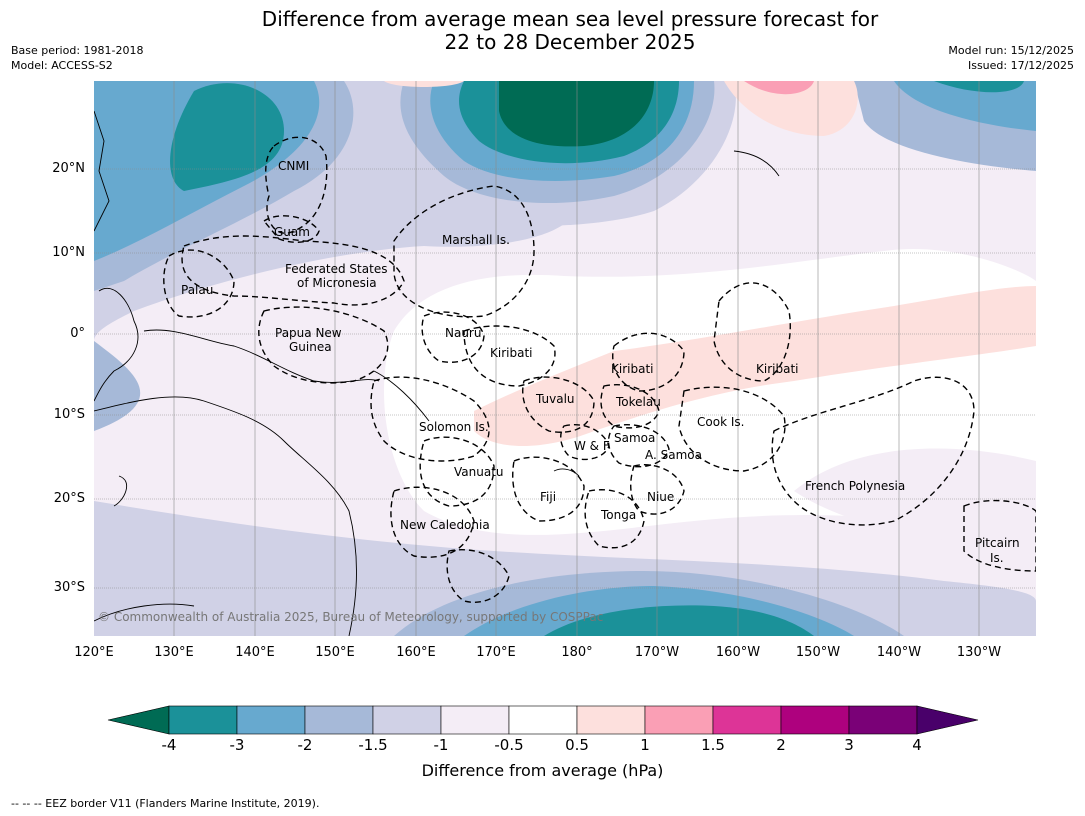 This screenshot has height=816, width=1085. I want to click on label-cook: Cook Is., so click(721, 422).